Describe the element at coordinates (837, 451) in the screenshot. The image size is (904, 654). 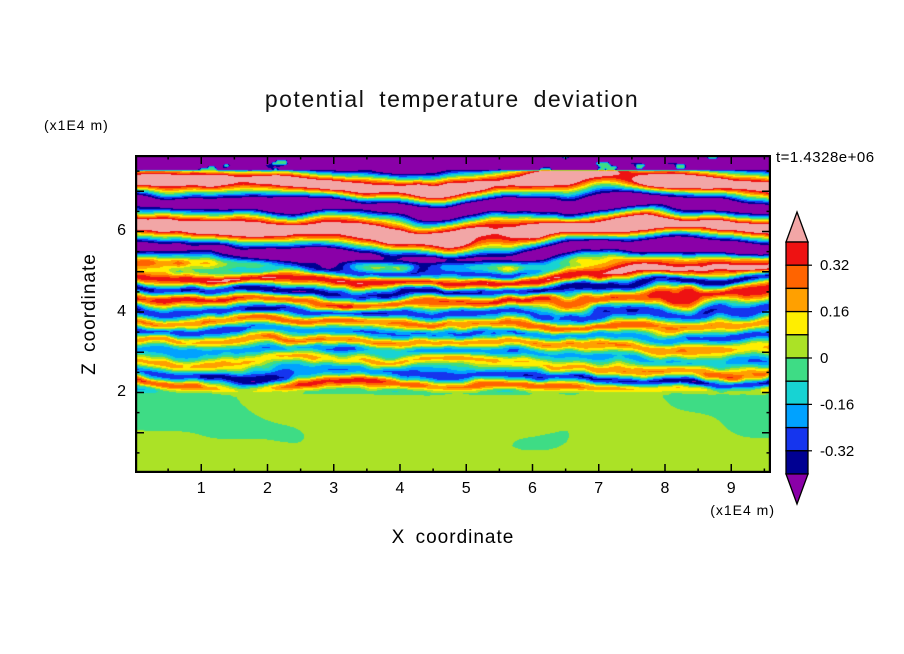
I see `colorbar-label: -0.32` at that location.